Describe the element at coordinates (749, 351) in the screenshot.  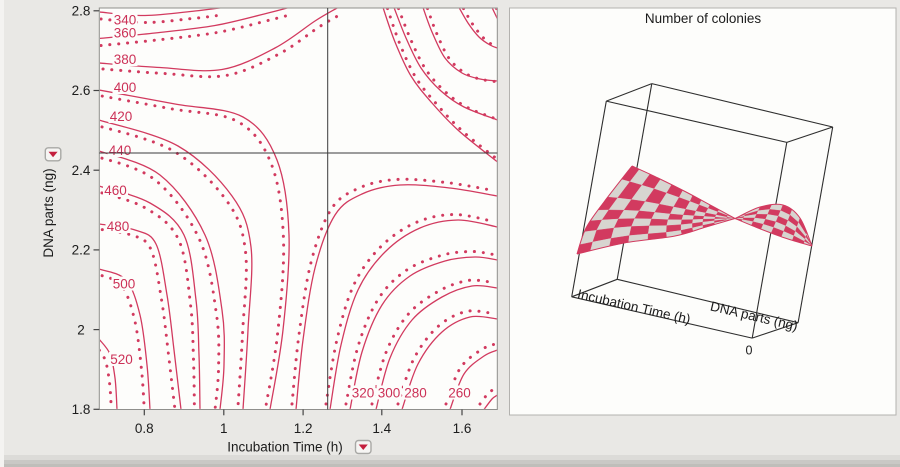
I see `svg-text: 0` at that location.